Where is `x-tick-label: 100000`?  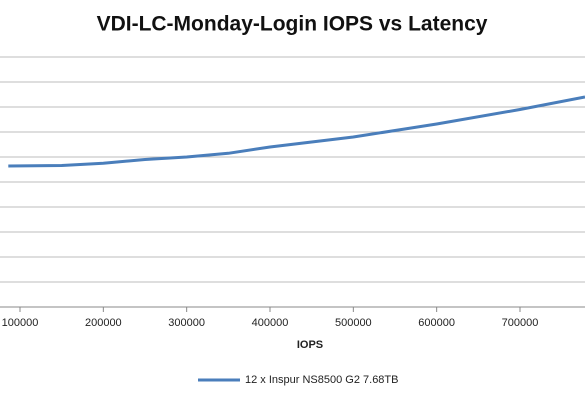 x-tick-label: 100000 is located at coordinates (20, 323).